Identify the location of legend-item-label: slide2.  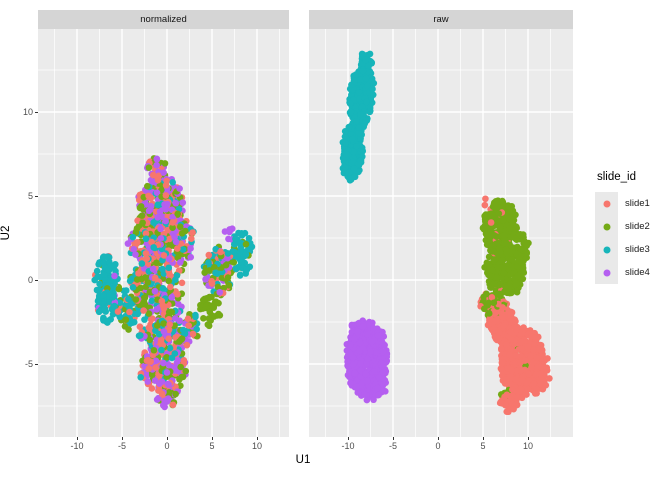
(637, 226).